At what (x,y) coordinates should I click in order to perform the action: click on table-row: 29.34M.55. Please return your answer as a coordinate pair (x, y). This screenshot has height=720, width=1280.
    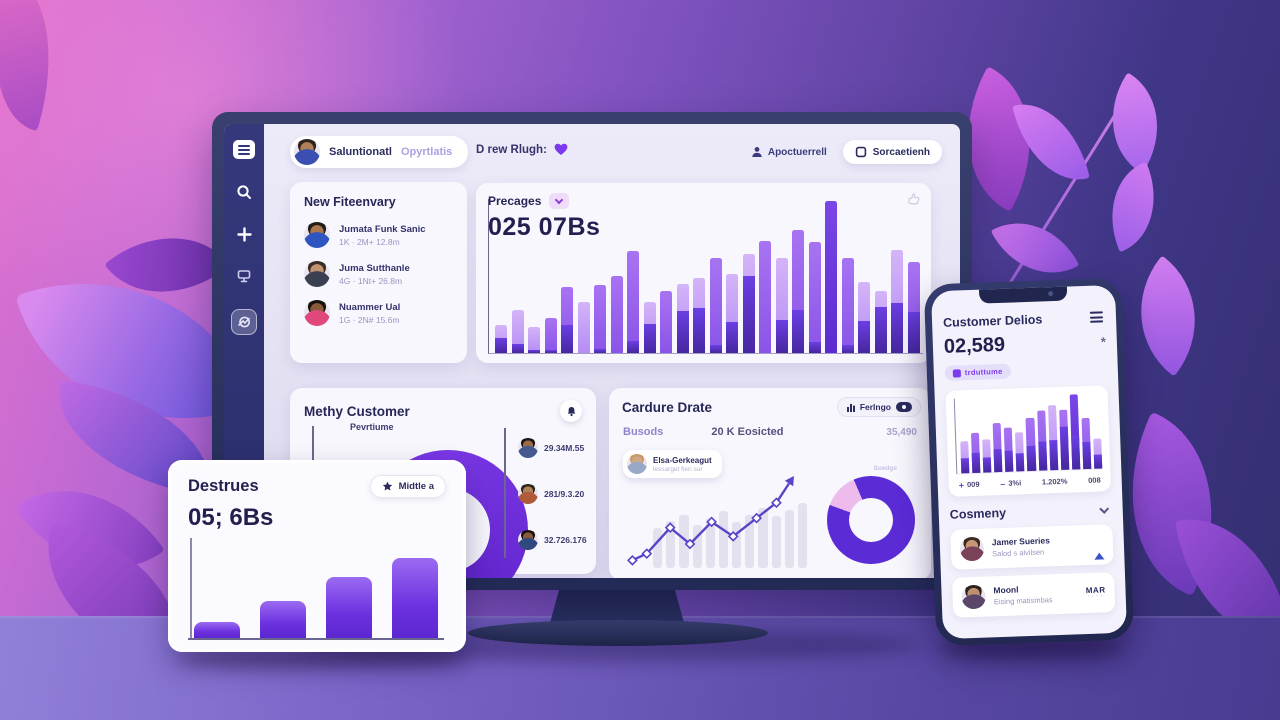
    Looking at the image, I should click on (551, 448).